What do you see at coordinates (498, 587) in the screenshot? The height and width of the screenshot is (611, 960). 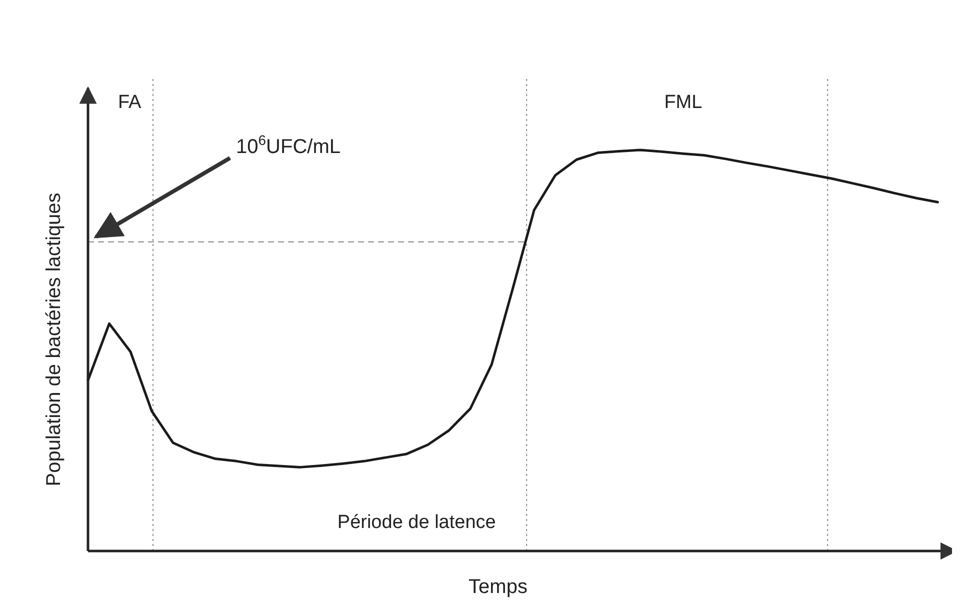 I see `x-axis-title: Temps` at bounding box center [498, 587].